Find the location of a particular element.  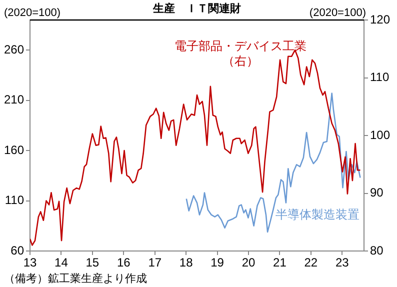

x-tick-label: 18 is located at coordinates (186, 263).